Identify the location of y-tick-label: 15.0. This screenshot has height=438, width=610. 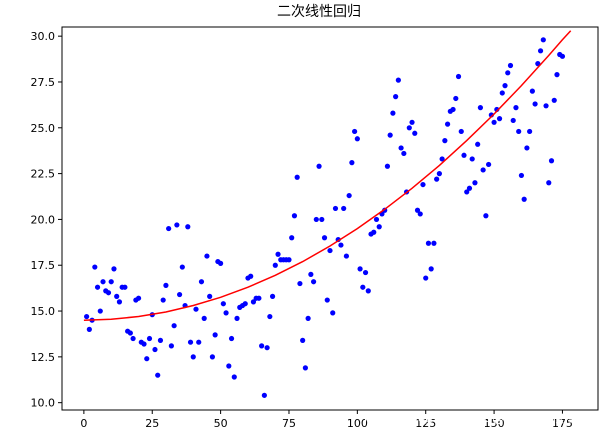
(43, 311).